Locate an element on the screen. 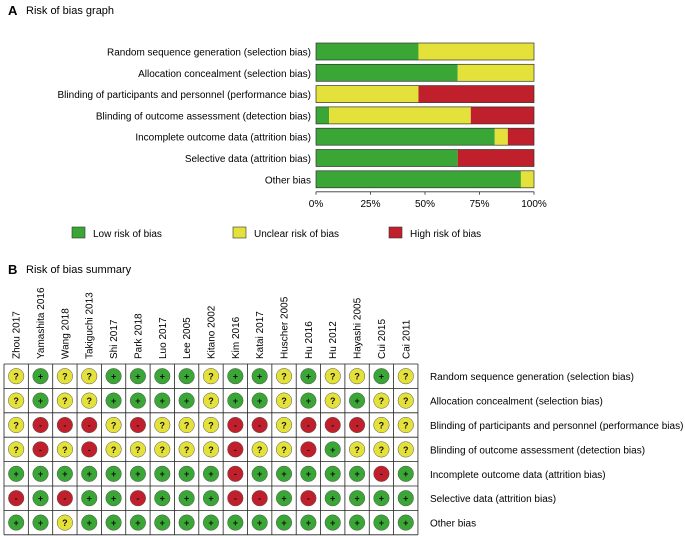 Image resolution: width=685 pixels, height=536 pixels. x-tick-label: 100% is located at coordinates (534, 204).